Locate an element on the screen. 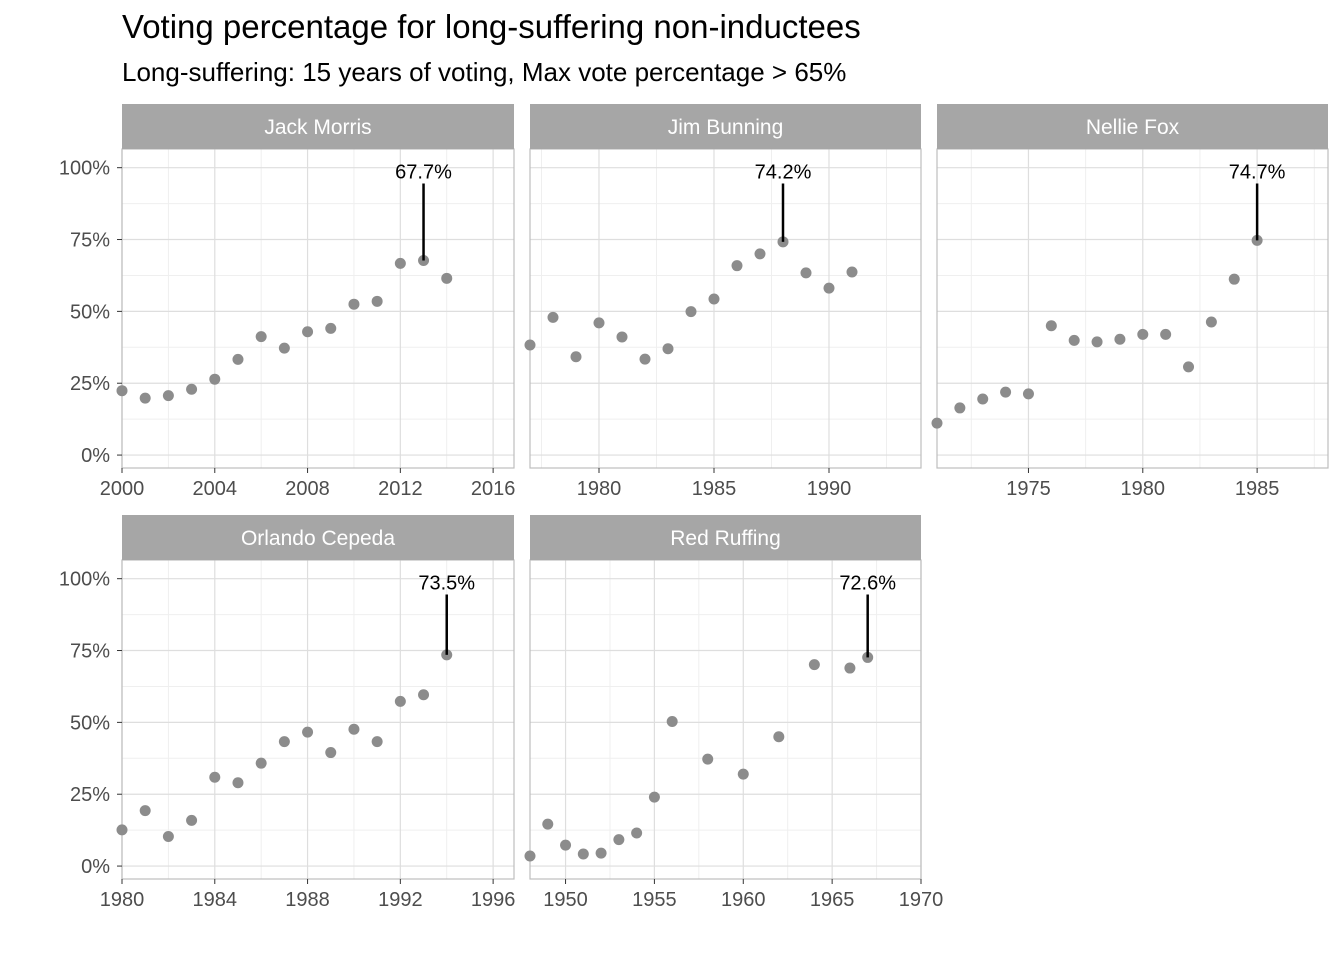 This screenshot has height=960, width=1344. x-tick-label: 1960 is located at coordinates (743, 900).